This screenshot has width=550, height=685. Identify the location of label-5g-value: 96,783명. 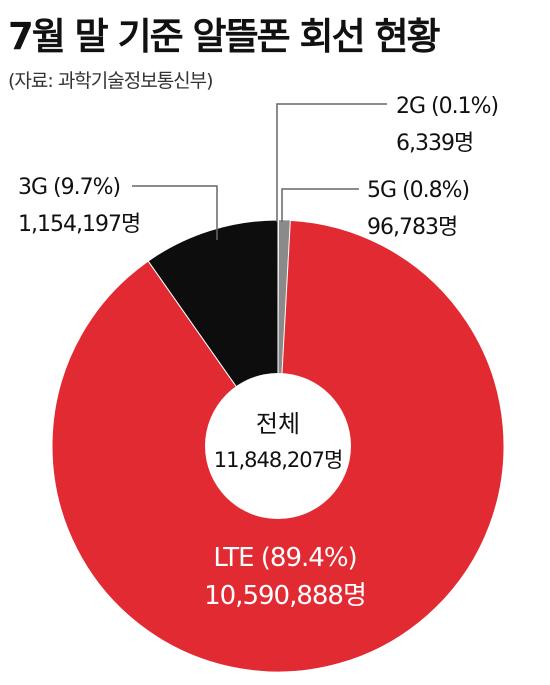
(412, 227).